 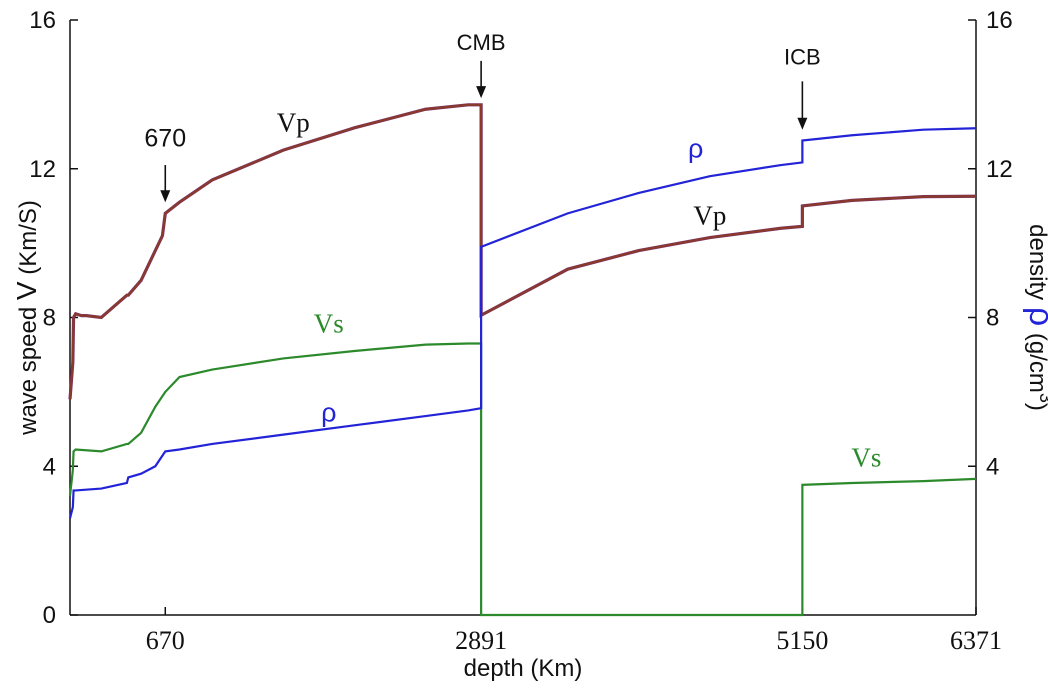 What do you see at coordinates (1036, 265) in the screenshot?
I see `y-axis-label-right-prefix: density` at bounding box center [1036, 265].